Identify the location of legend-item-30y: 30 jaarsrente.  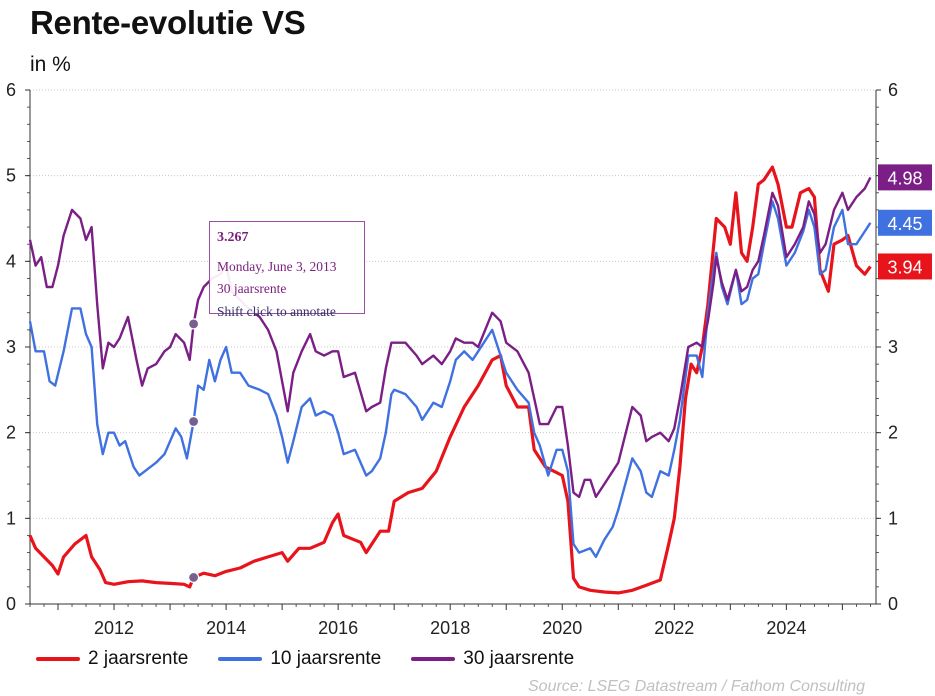
(492, 659).